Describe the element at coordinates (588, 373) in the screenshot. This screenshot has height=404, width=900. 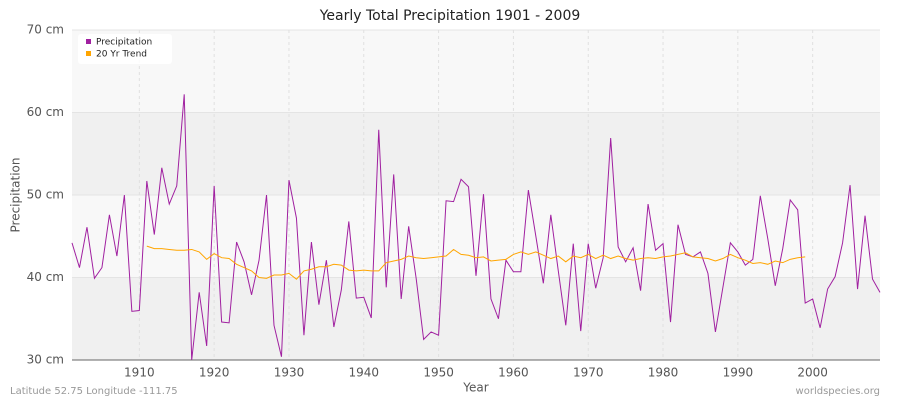
I see `x-tick-label: 1970` at that location.